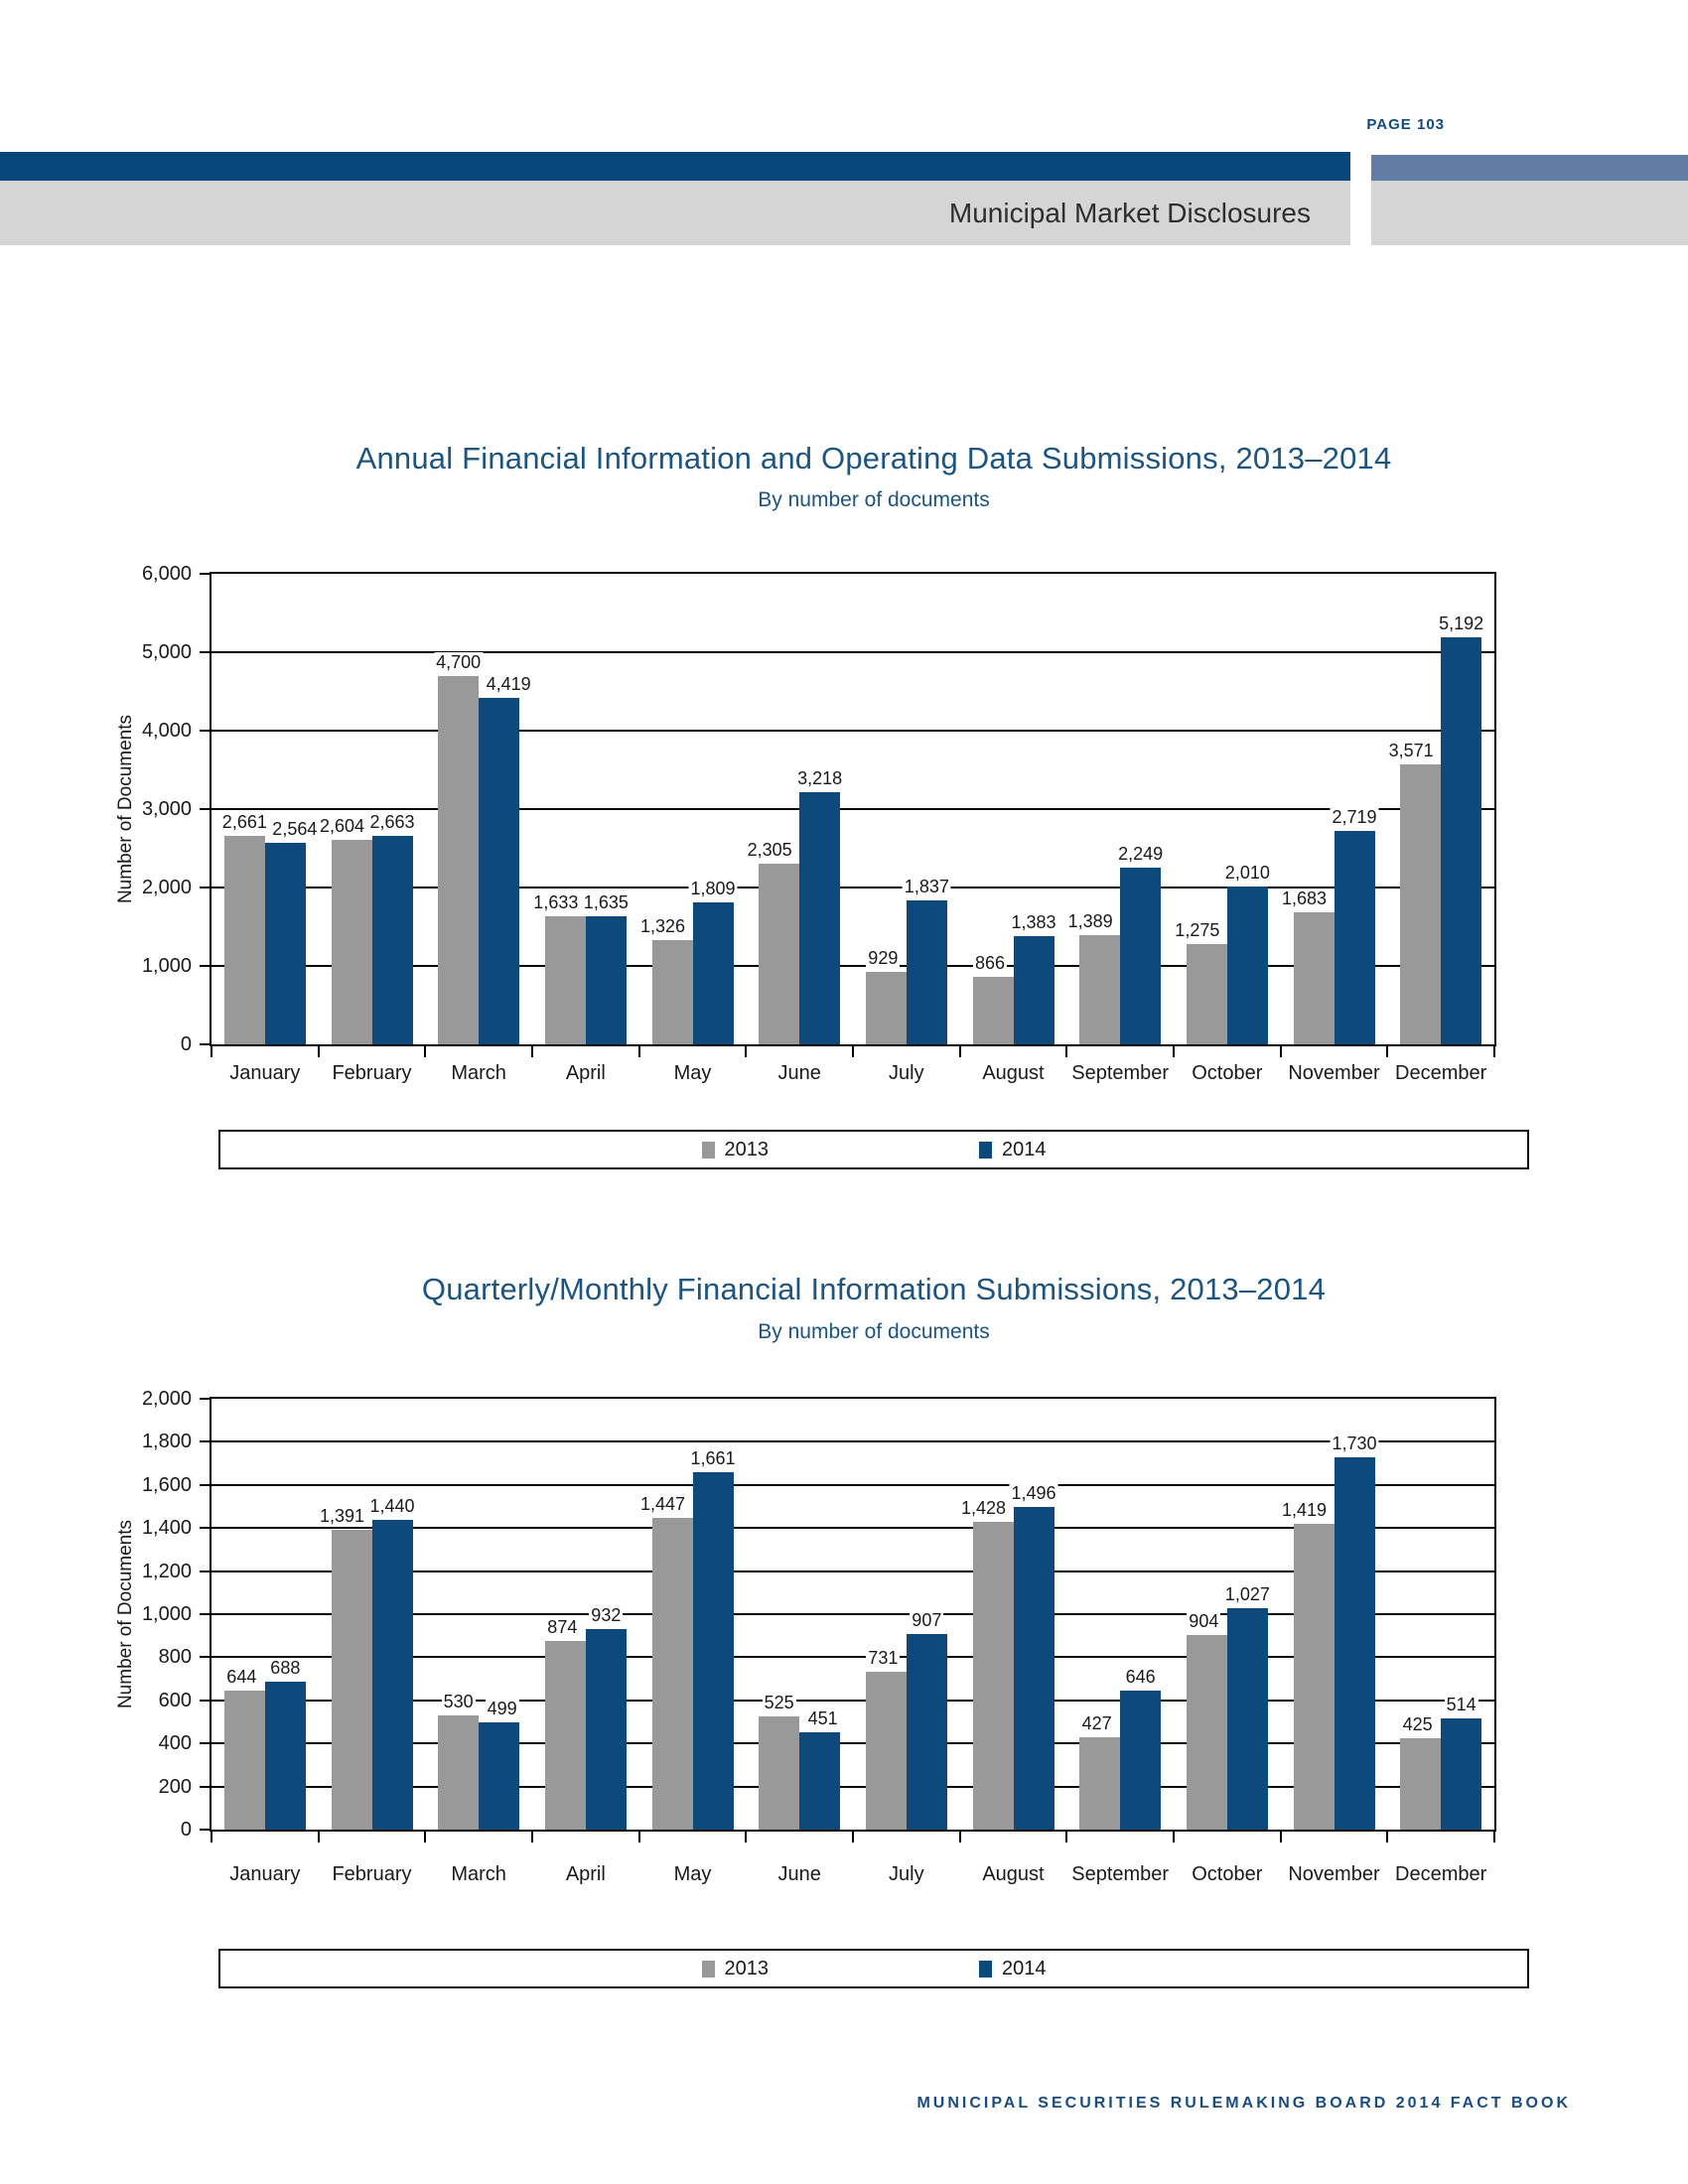  What do you see at coordinates (562, 1627) in the screenshot?
I see `value-label: 874` at bounding box center [562, 1627].